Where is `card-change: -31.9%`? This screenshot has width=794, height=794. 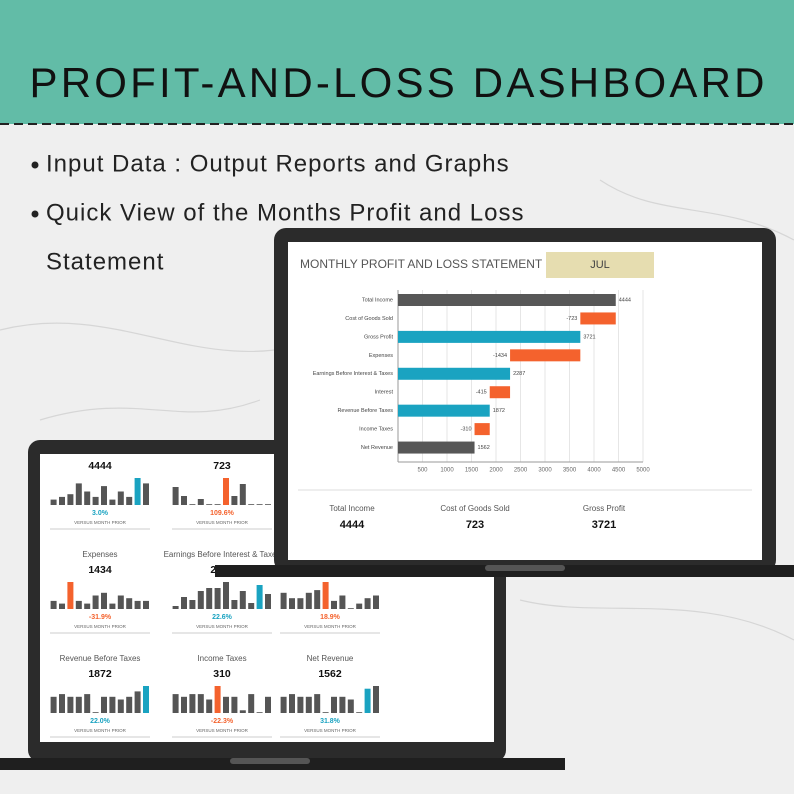
card-change: -31.9% is located at coordinates (100, 617).